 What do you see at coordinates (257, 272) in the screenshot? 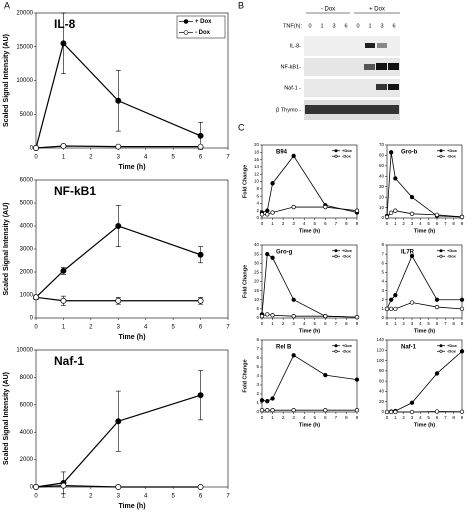
I see `y-tick-label: 25` at bounding box center [257, 272].